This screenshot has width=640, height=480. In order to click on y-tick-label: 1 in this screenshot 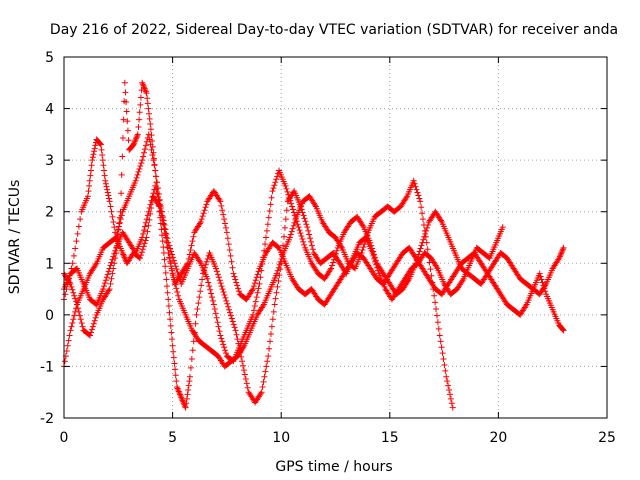, I will do `click(49, 264)`.